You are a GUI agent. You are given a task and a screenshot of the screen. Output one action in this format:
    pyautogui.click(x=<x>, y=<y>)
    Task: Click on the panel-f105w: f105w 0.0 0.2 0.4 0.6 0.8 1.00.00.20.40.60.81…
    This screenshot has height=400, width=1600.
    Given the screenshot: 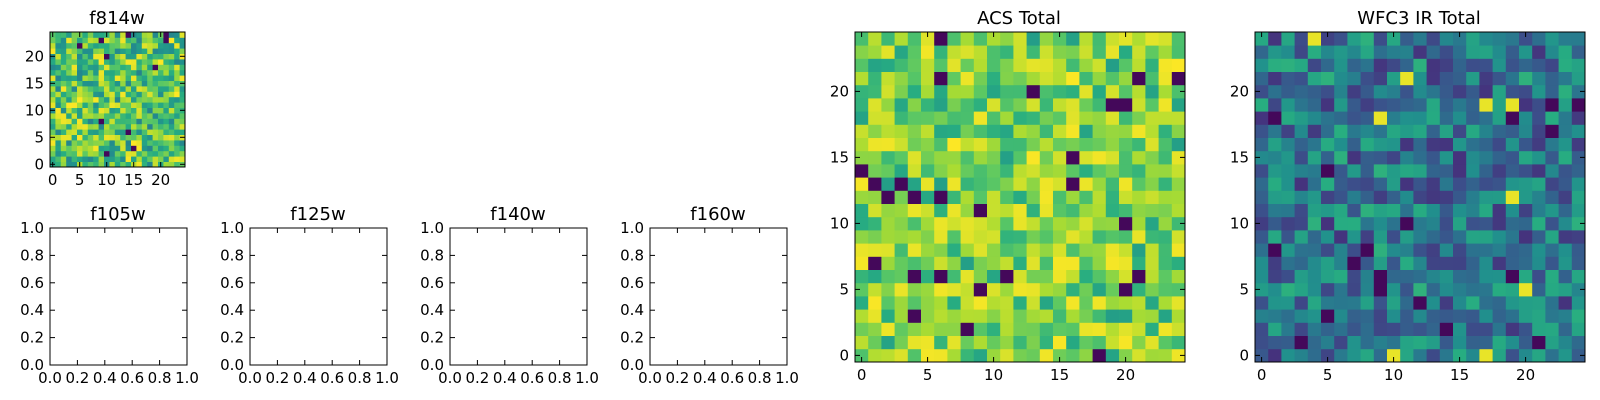 What is the action you would take?
    pyautogui.click(x=109, y=295)
    